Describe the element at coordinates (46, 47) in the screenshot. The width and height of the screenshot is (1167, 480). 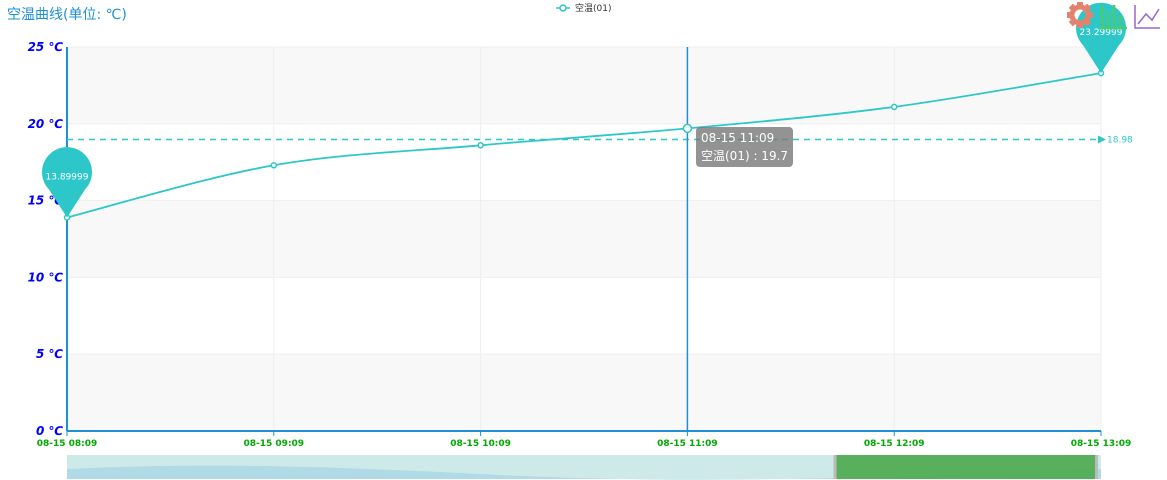
I see `y-tick-label: 25 ℃` at that location.